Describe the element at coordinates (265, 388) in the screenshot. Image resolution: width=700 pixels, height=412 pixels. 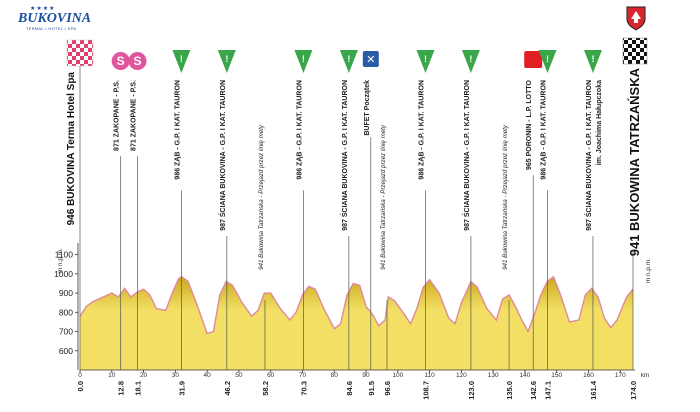
I see `point-km-label: 58.2` at that location.